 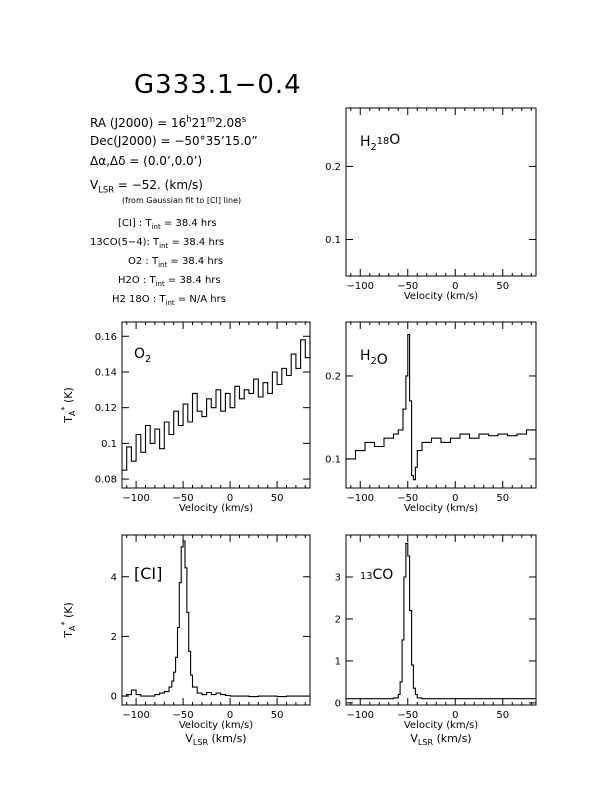 I want to click on tint-line: [CI], so click(x=127, y=223).